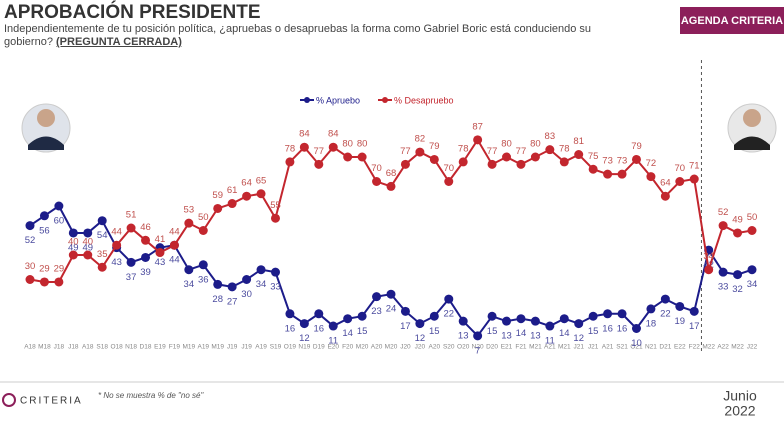  What do you see at coordinates (217, 195) in the screenshot?
I see `data-label: 59` at bounding box center [217, 195].